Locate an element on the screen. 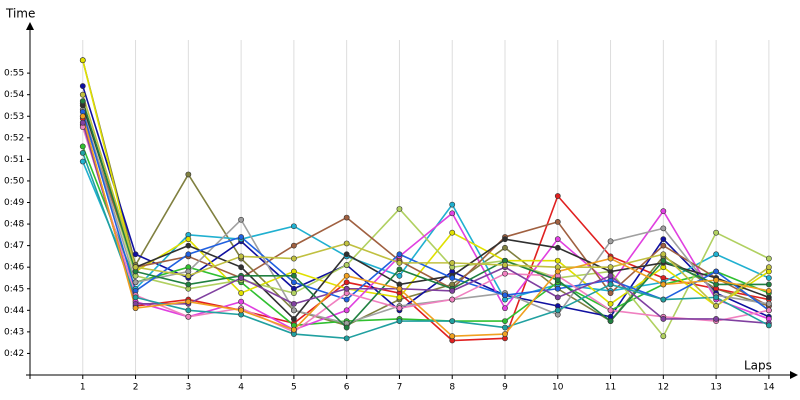 Image resolution: width=800 pixels, height=400 pixels. x-tick-label: 2 is located at coordinates (136, 388).